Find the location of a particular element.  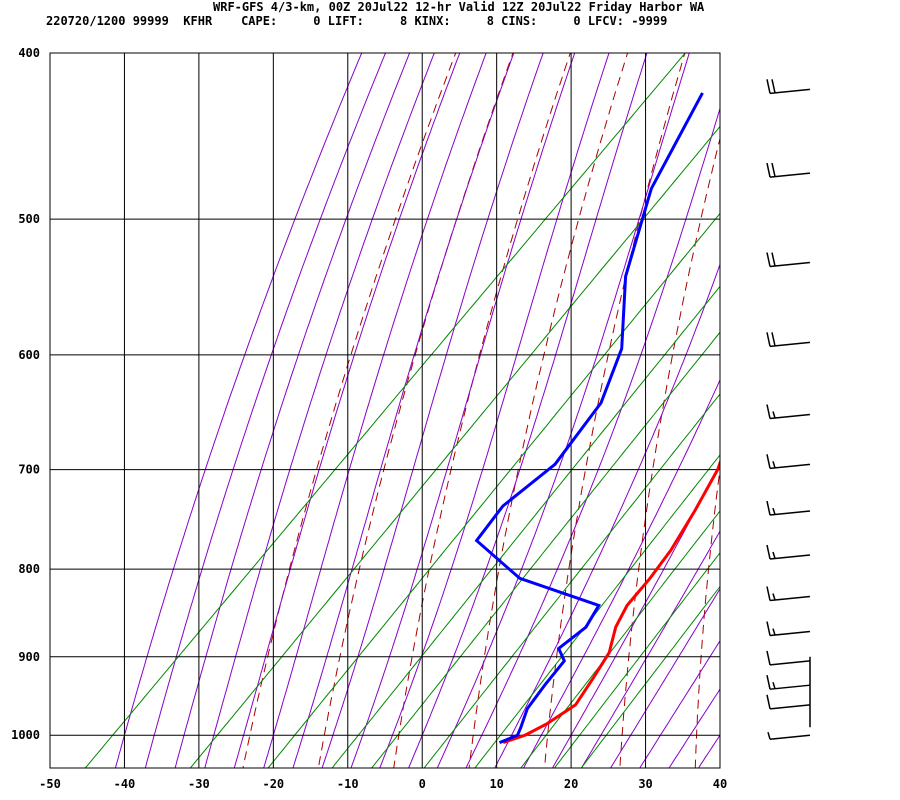

x-tick-label: -30 is located at coordinates (199, 784).